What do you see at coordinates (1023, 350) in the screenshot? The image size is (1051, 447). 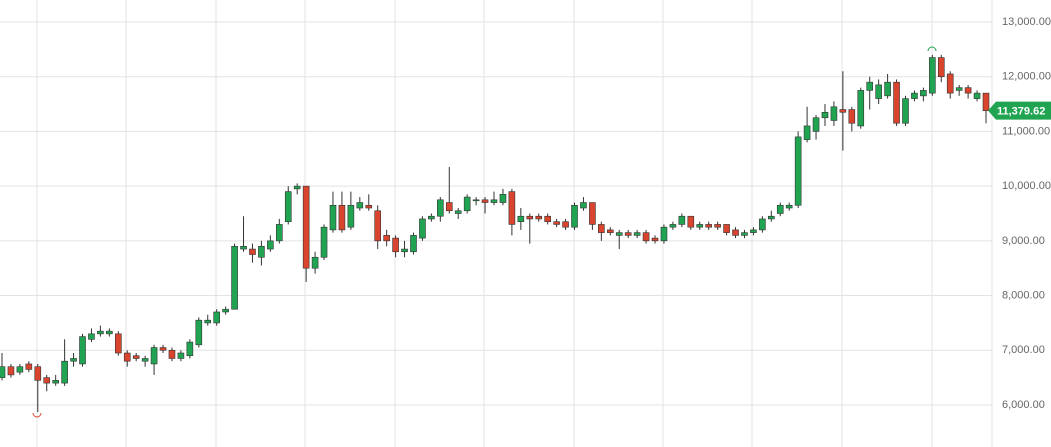 I see `y-tick-label: 7,000.00` at bounding box center [1023, 350].